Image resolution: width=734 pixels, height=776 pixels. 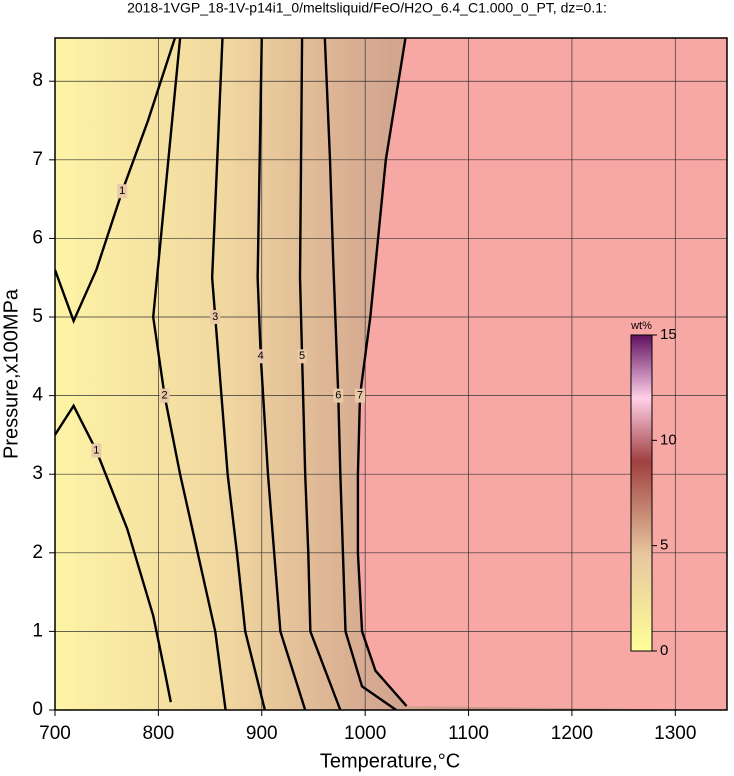 I want to click on contour-label: 5, so click(x=302, y=356).